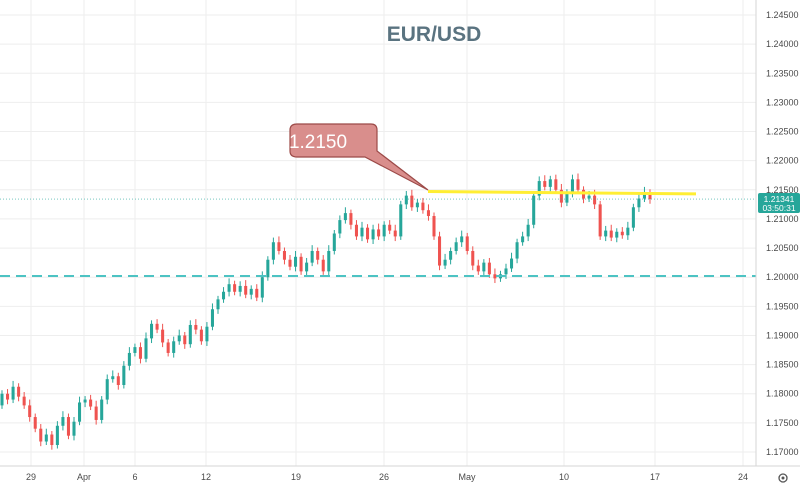 The image size is (800, 489). Describe the element at coordinates (782, 161) in the screenshot. I see `y-tick-label: 1.22000` at that location.